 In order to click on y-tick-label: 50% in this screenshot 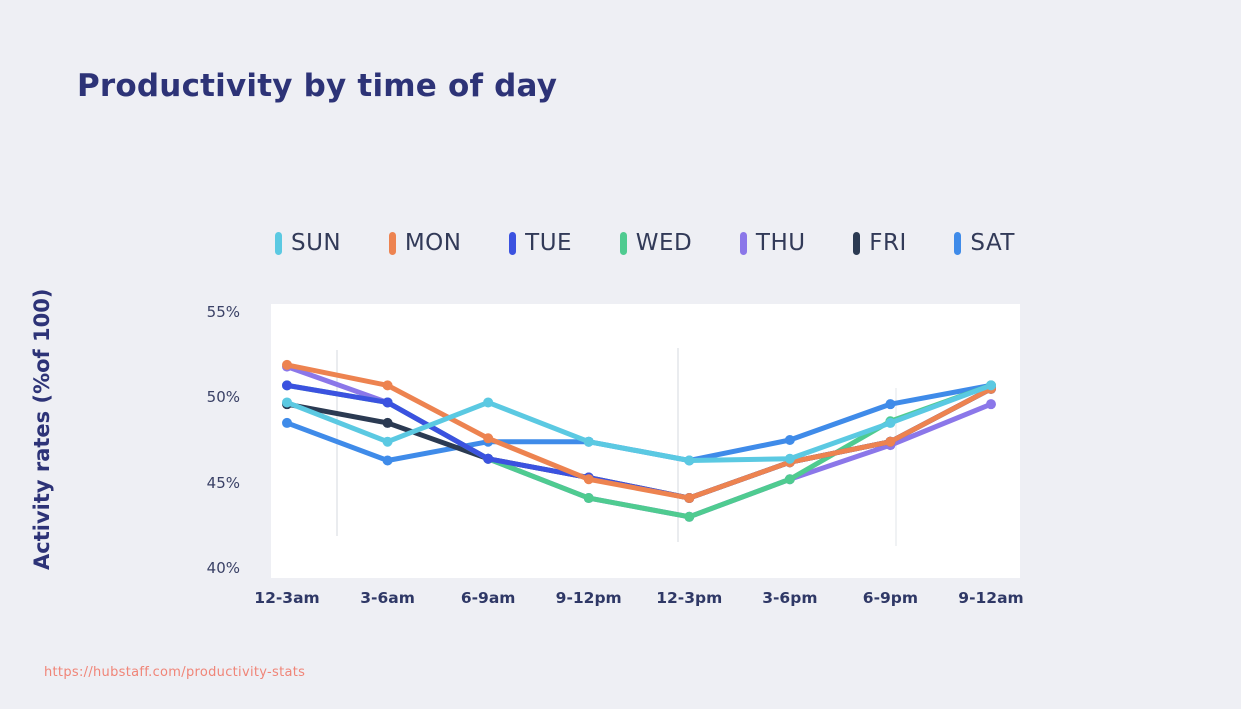, I will do `click(223, 397)`.